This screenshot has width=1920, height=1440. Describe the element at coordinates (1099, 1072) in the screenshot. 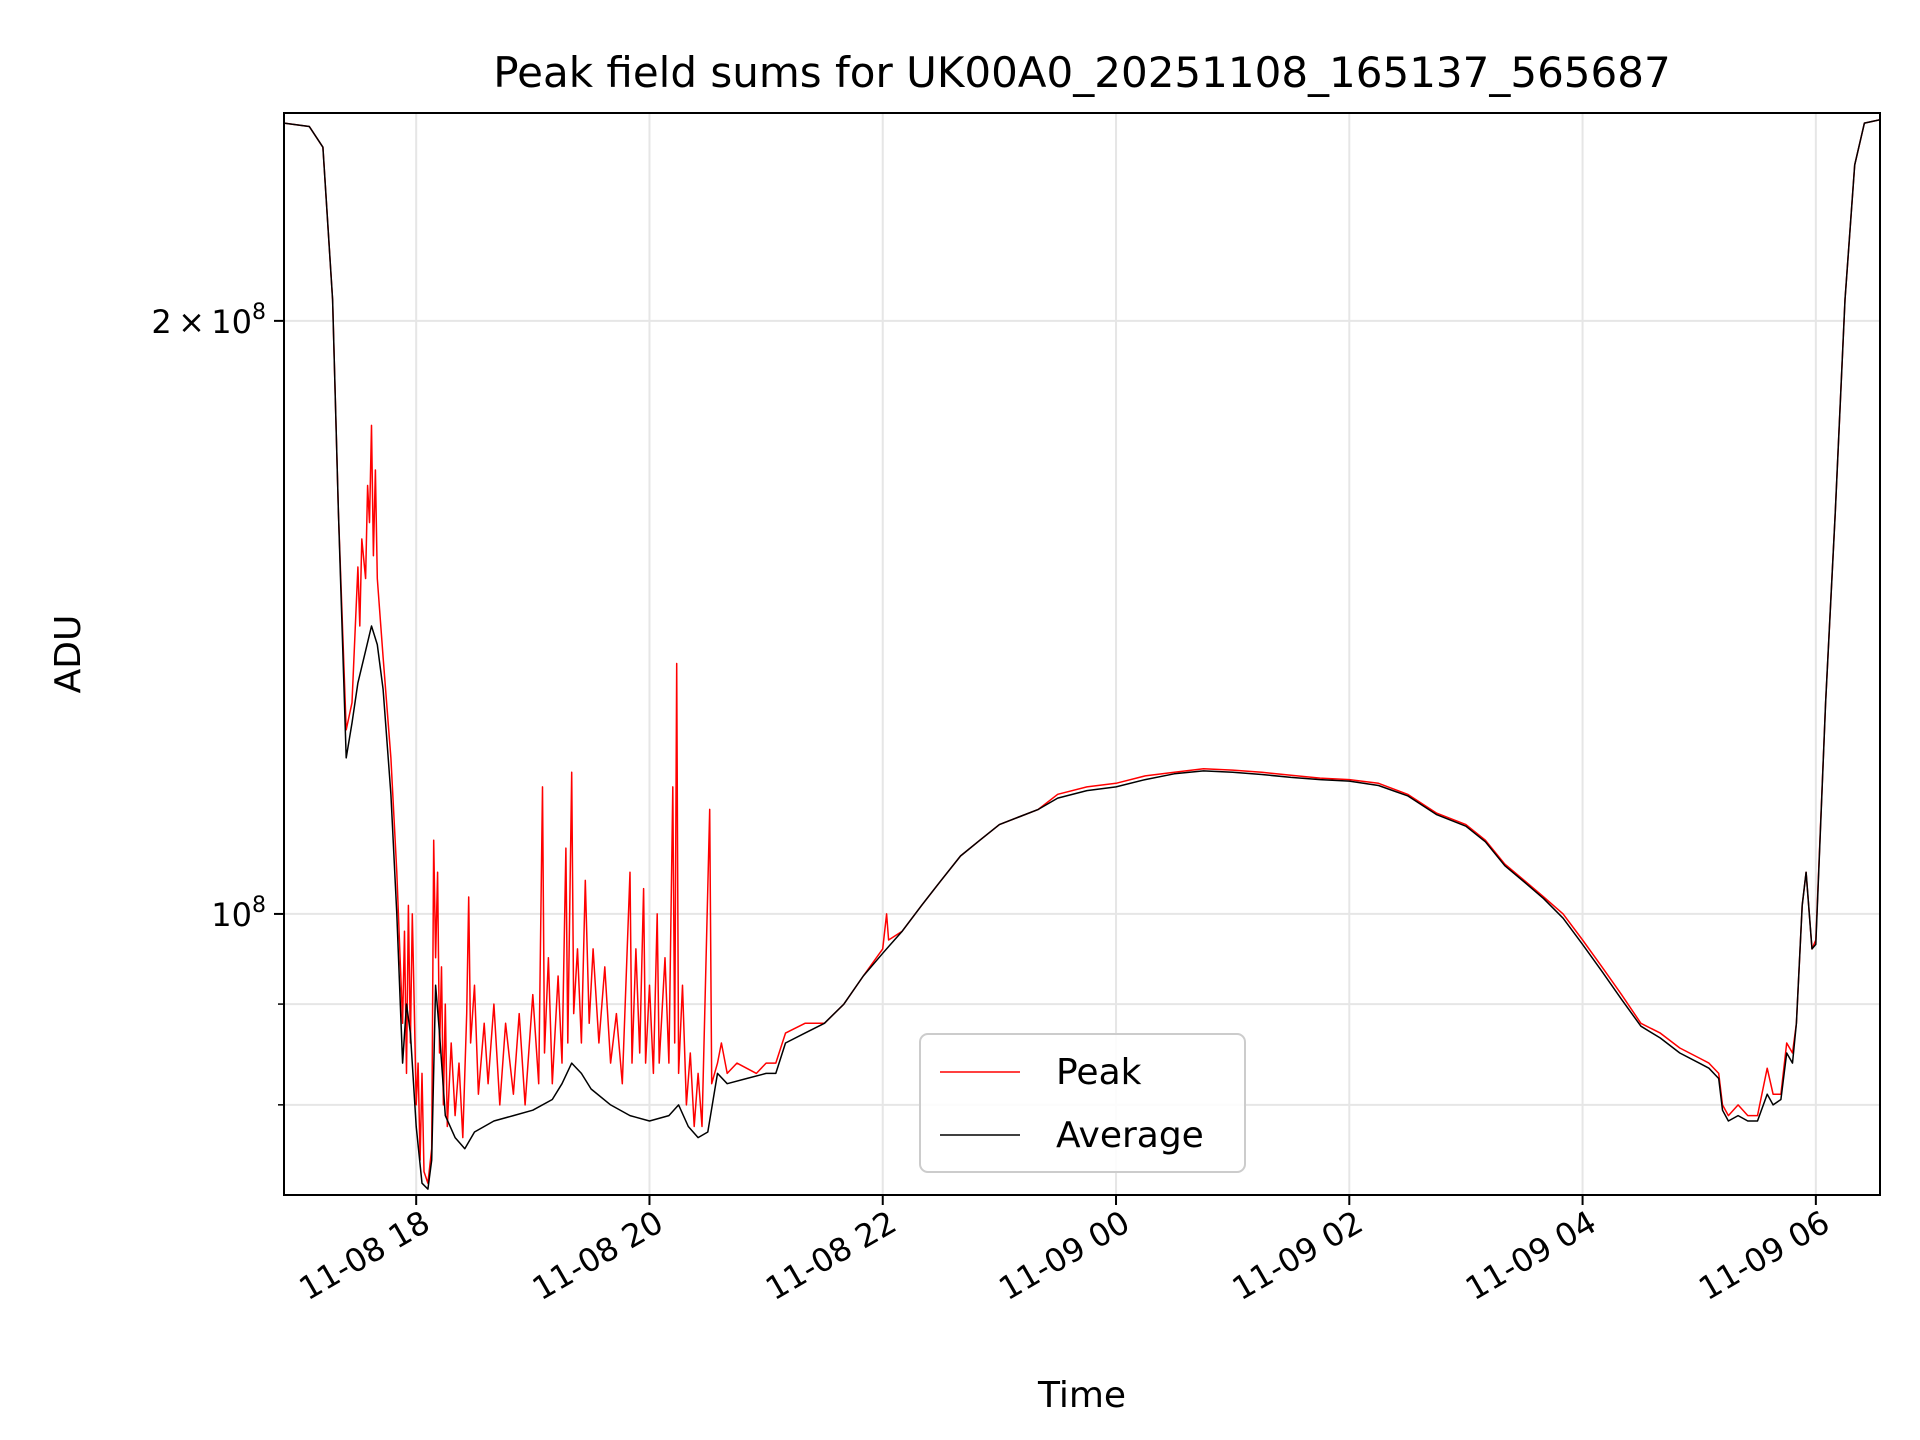

I see `legend-label-peak: Peak` at that location.